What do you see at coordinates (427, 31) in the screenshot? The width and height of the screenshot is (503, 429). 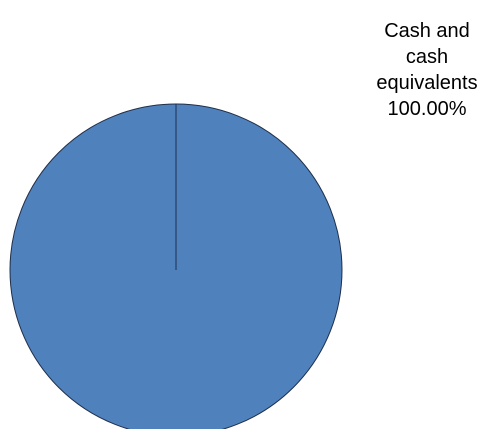 I see `slice-label-line-1: Cash and` at bounding box center [427, 31].